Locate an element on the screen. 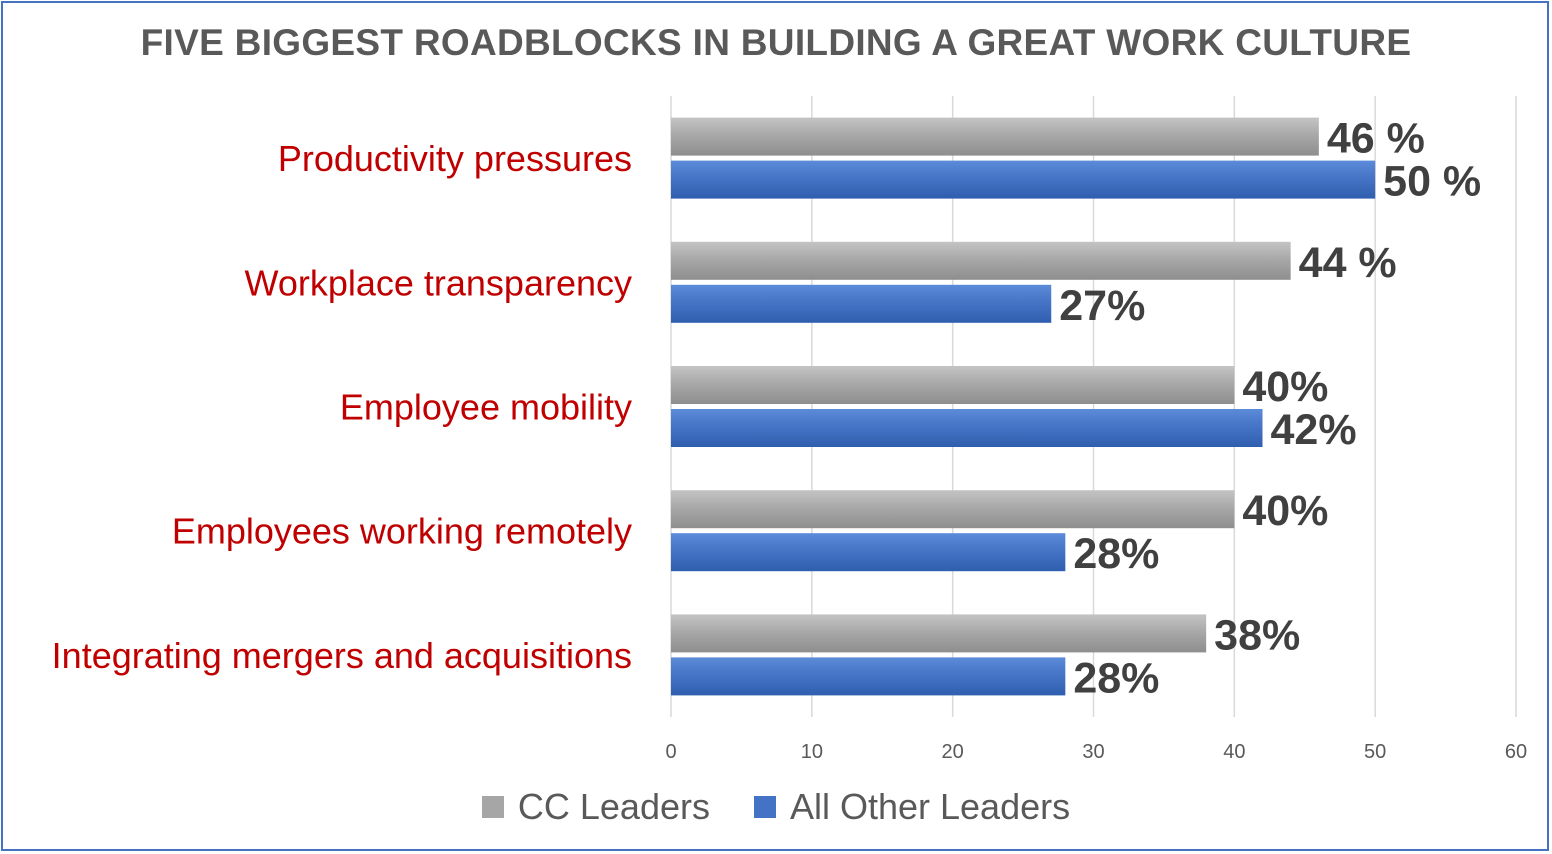 The width and height of the screenshot is (1552, 854). category-label: Workplace transparency is located at coordinates (438, 282).